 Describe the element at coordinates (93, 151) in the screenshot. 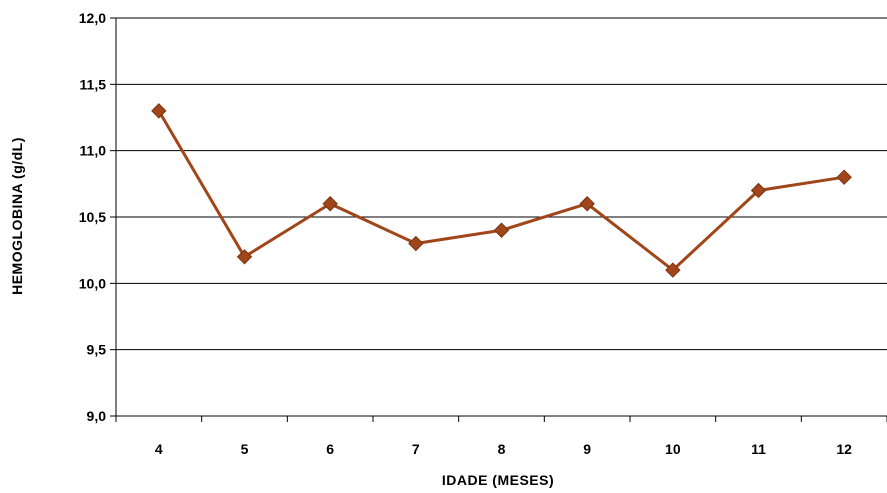

I see `y-tick-label: 11,0` at that location.